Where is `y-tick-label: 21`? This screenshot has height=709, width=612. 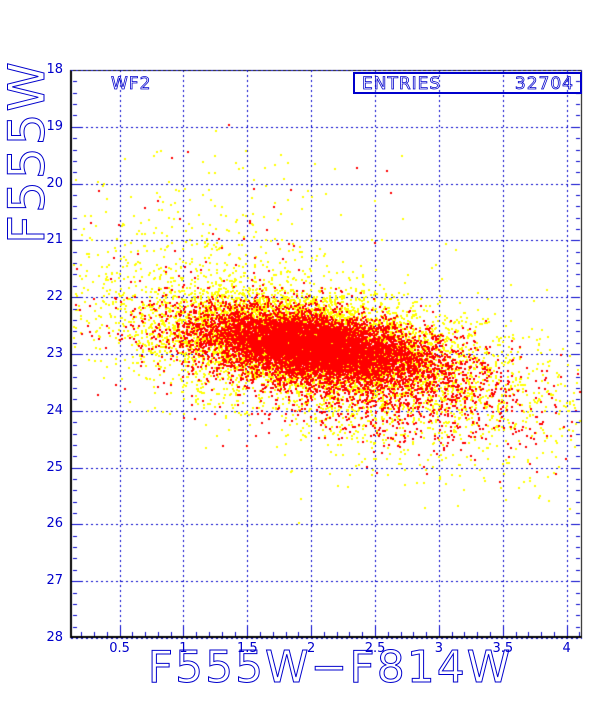
y-tick-label: 21 is located at coordinates (54, 240).